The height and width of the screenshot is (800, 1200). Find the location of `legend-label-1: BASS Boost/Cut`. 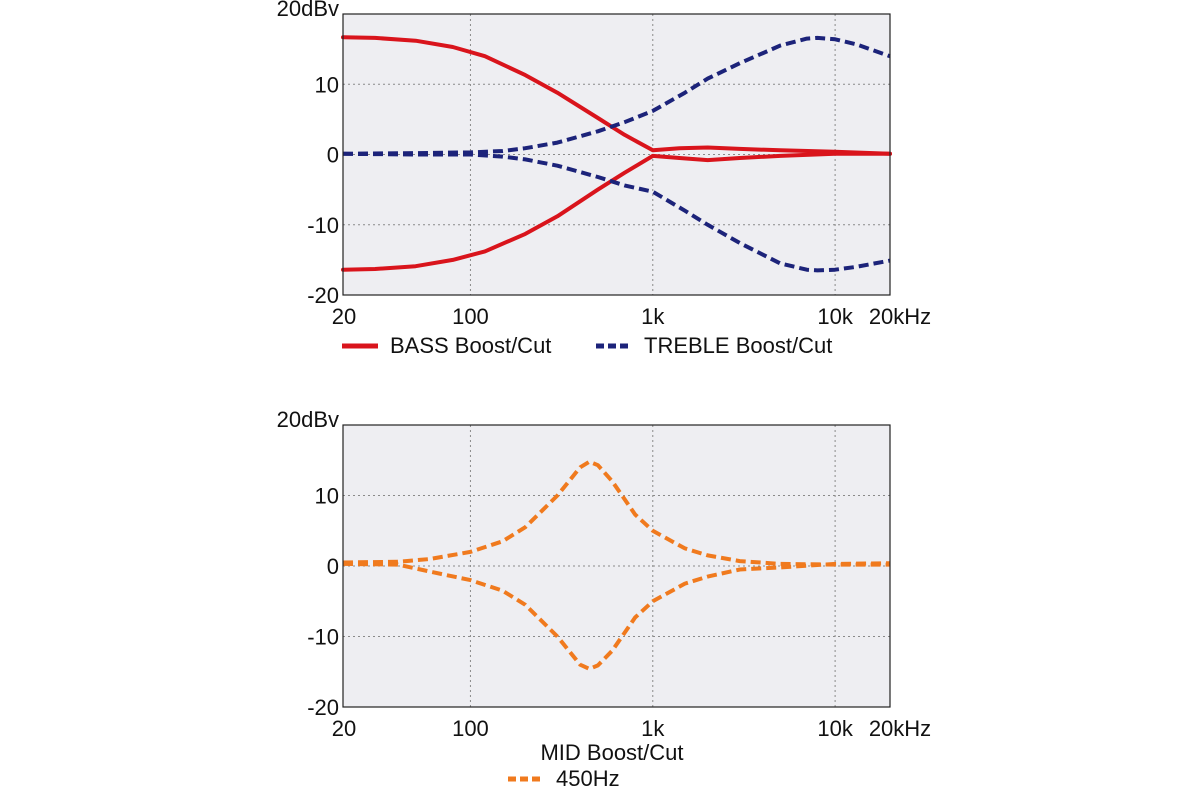

legend-label-1: BASS Boost/Cut is located at coordinates (470, 345).